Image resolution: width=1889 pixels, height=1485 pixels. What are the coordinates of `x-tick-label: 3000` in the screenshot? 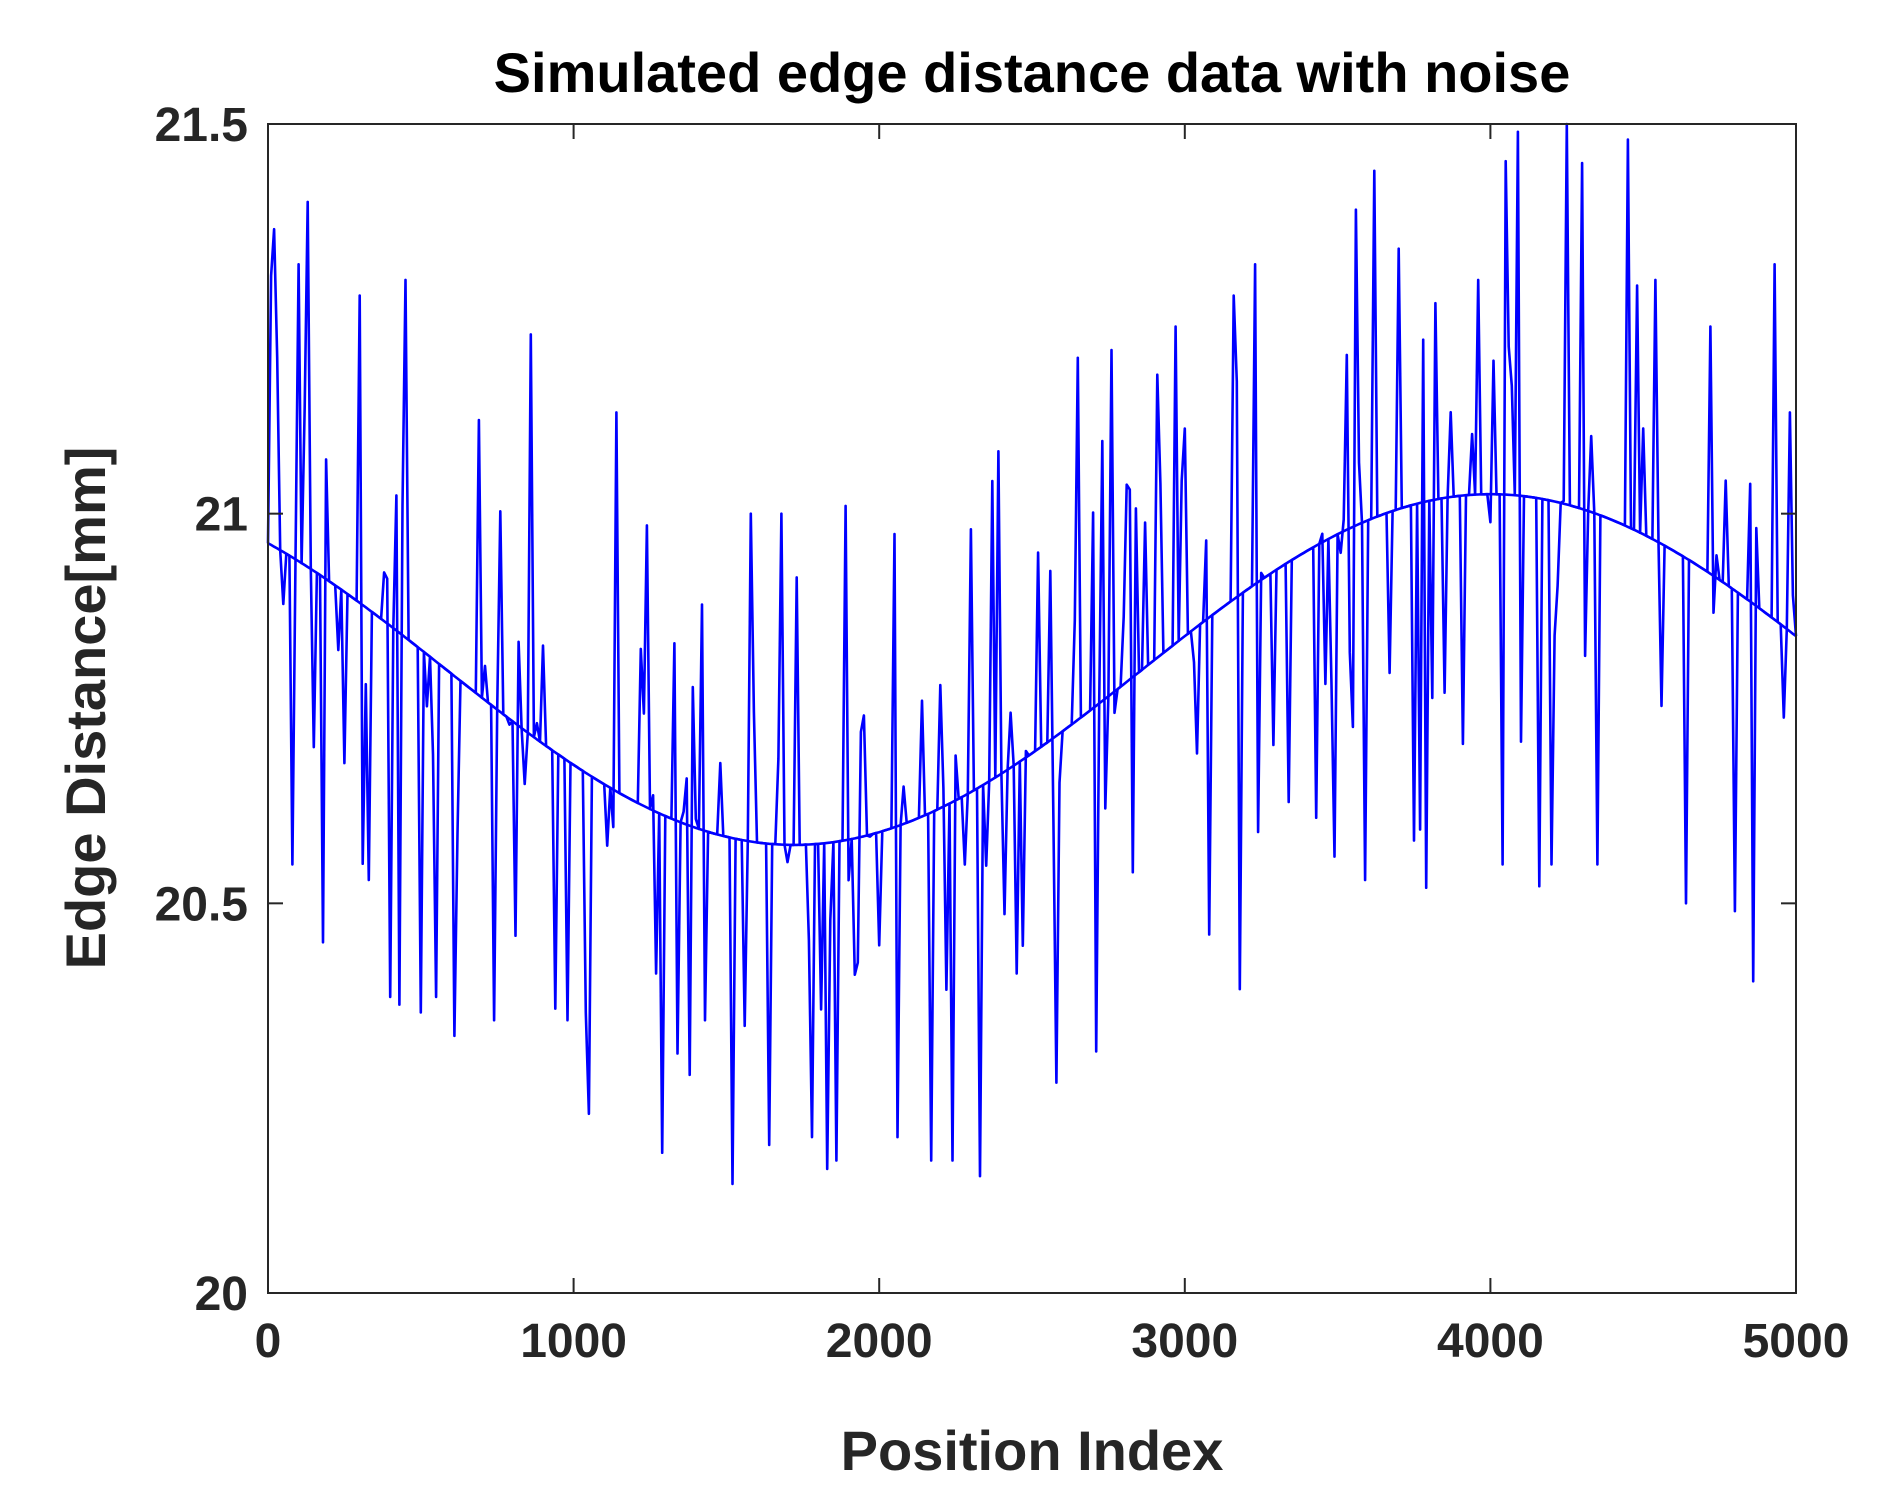 It's located at (1184, 1341).